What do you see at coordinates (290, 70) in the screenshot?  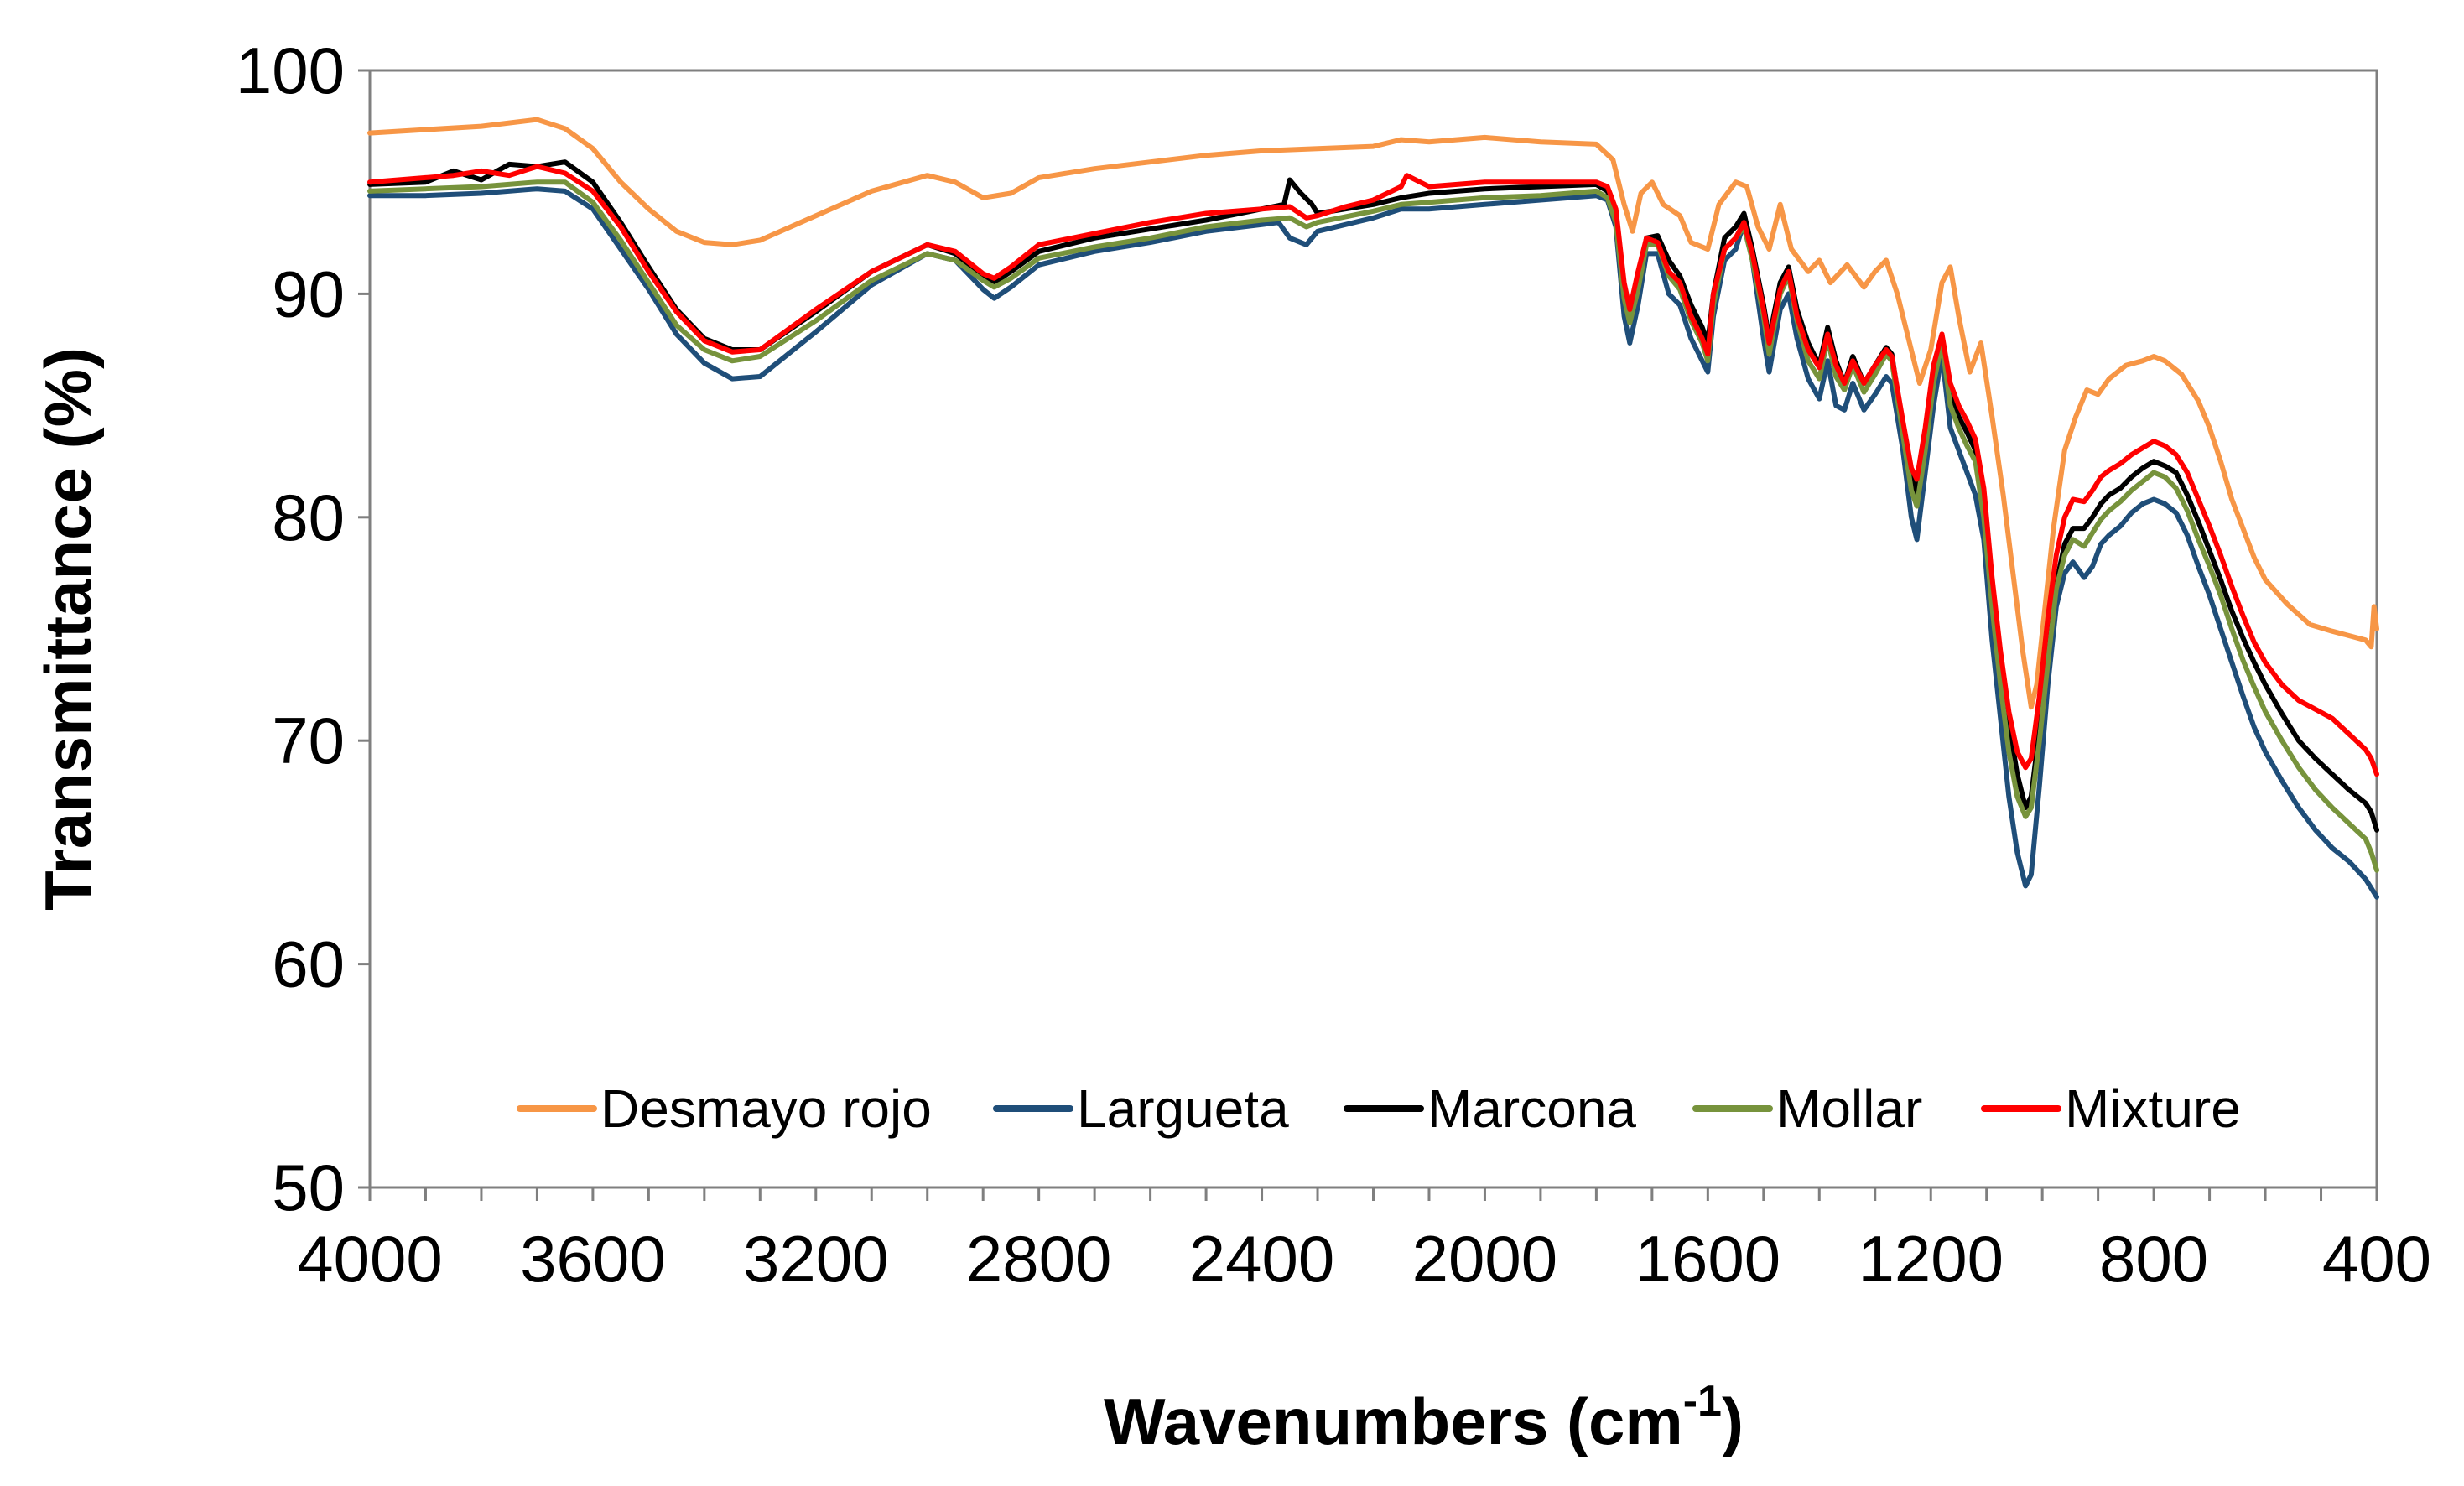 I see `y-tick-label-100: 100` at bounding box center [290, 70].